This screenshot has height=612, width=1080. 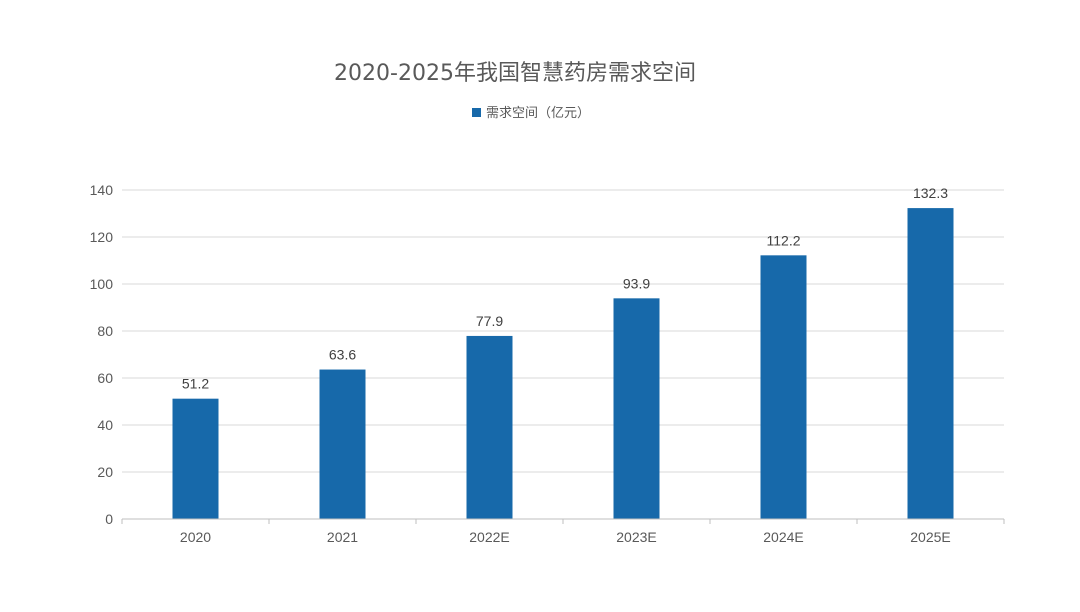 What do you see at coordinates (489, 321) in the screenshot?
I see `data-label: 77.9` at bounding box center [489, 321].